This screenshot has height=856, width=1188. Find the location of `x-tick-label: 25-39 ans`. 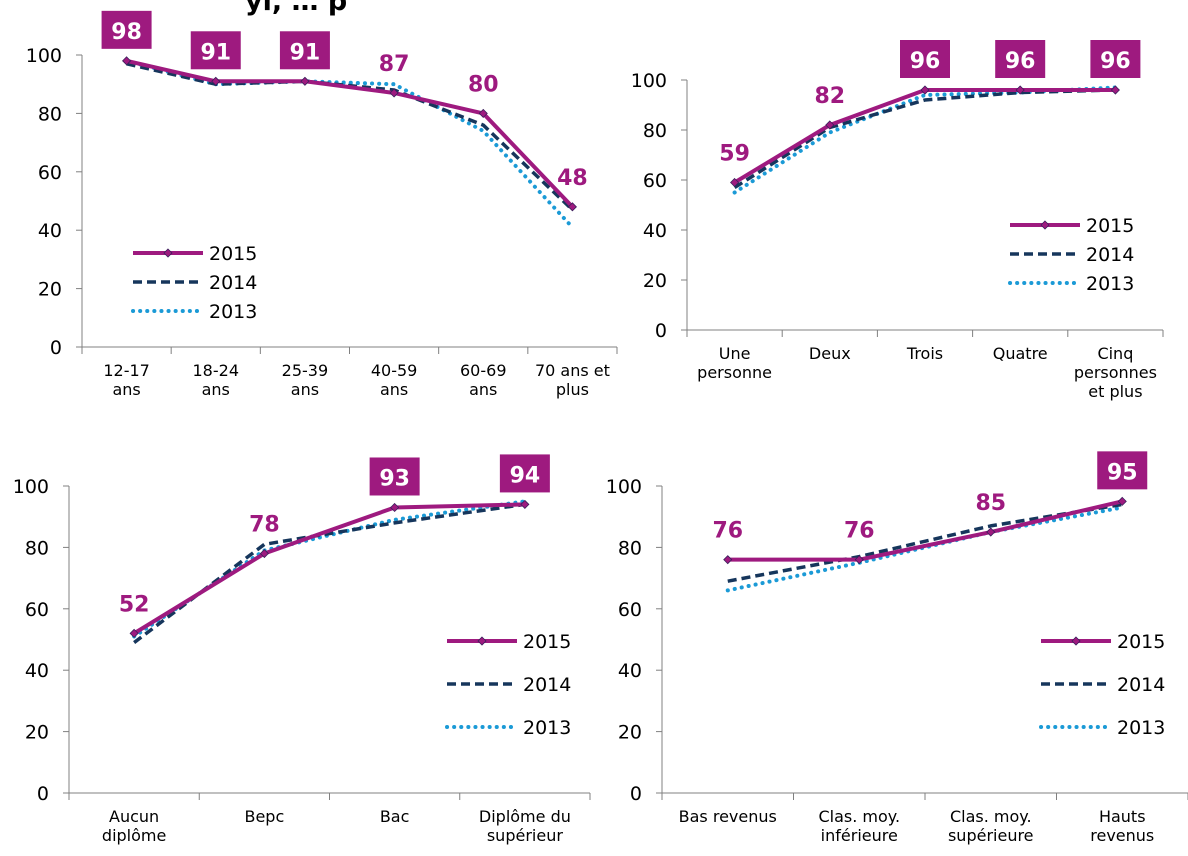

x-tick-label: 25-39 ans is located at coordinates (305, 380).